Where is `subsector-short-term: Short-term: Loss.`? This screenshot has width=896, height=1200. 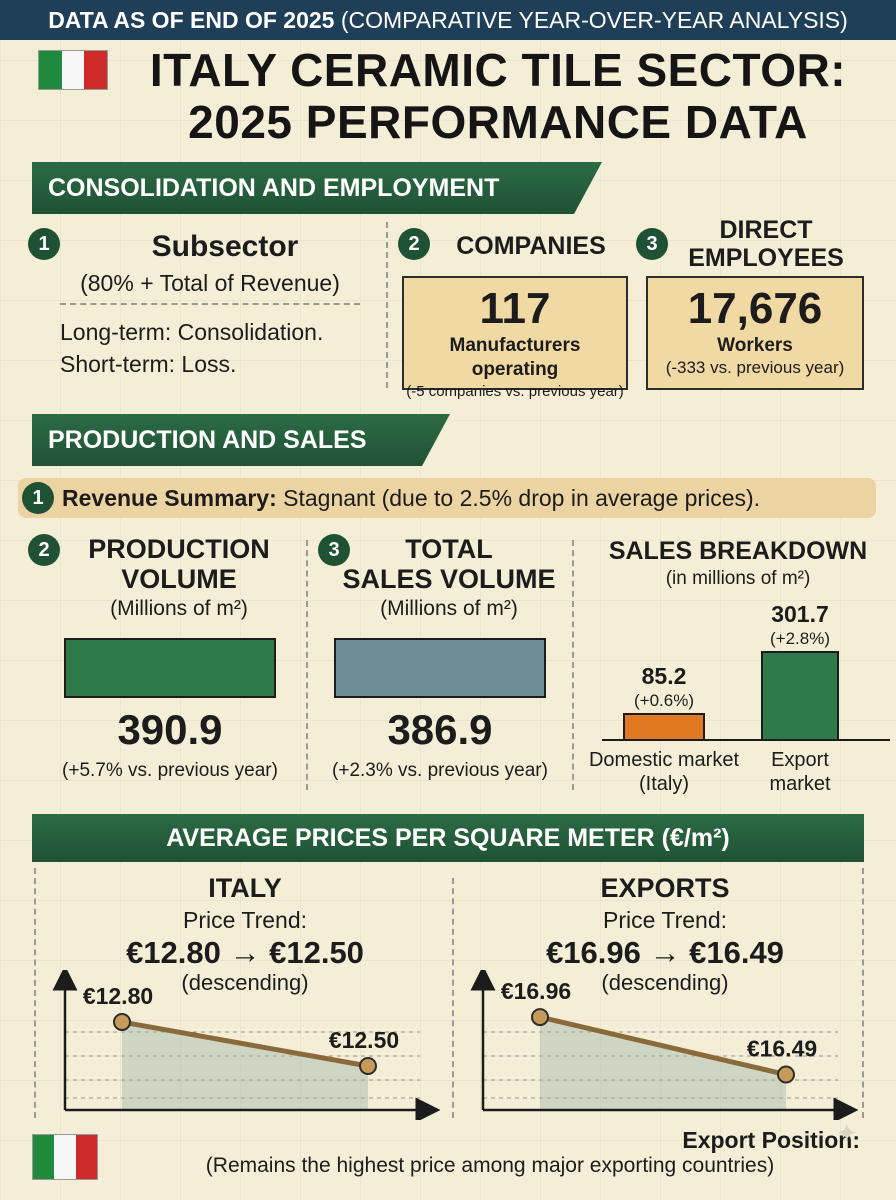 subsector-short-term: Short-term: Loss. is located at coordinates (148, 364).